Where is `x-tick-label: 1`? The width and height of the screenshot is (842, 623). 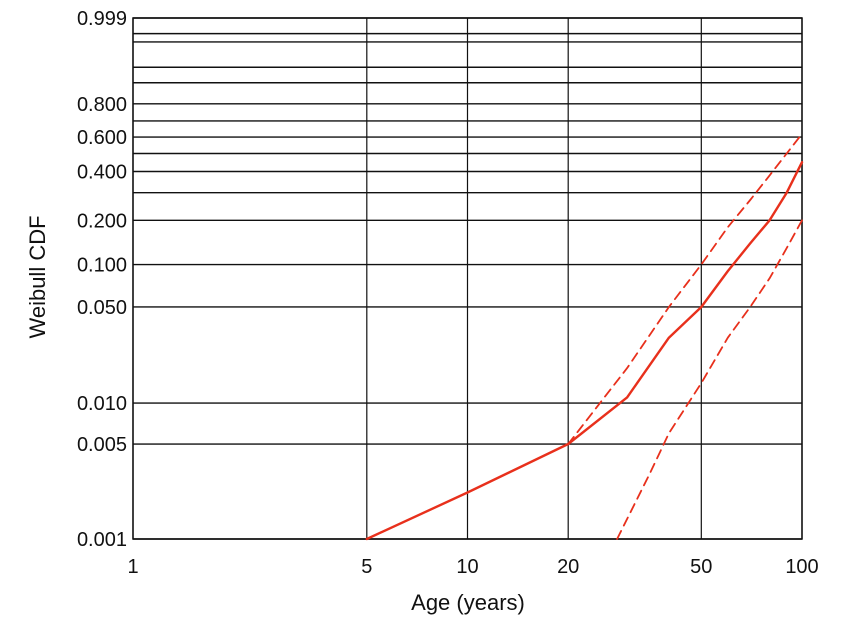
x-tick-label: 1 is located at coordinates (132, 567).